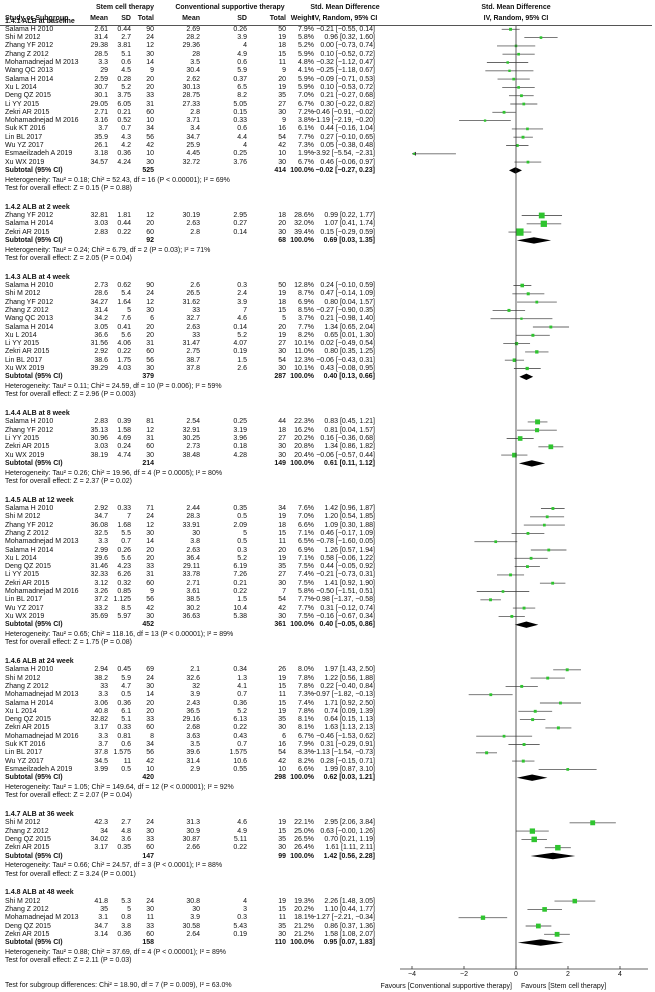 This screenshot has height=992, width=655. What do you see at coordinates (150, 517) in the screenshot?
I see `stem-total: 24` at bounding box center [150, 517].